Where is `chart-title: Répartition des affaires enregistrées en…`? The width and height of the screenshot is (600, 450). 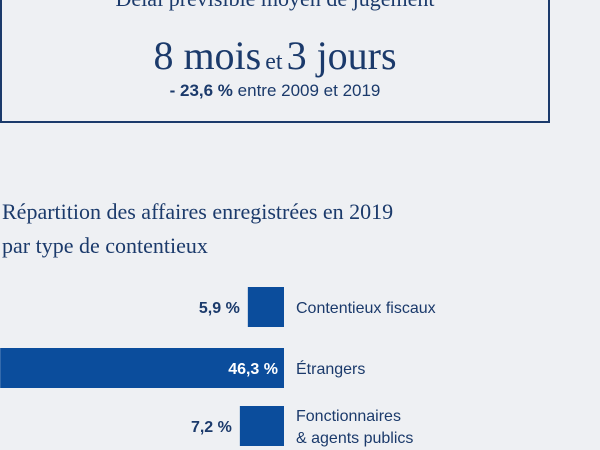
chart-title: Répartition des affaires enregistrées en… is located at coordinates (197, 229).